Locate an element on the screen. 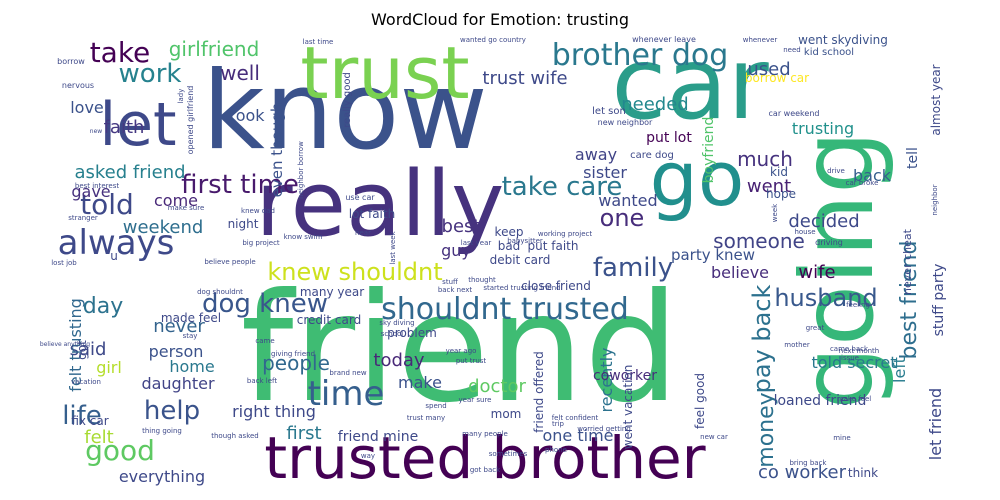 The width and height of the screenshot is (1000, 500). wordcloud-word: driving is located at coordinates (829, 242).